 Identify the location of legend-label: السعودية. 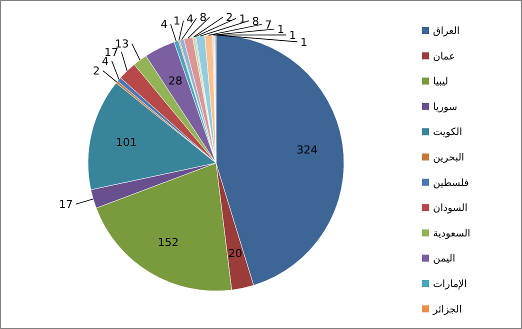
(451, 234).